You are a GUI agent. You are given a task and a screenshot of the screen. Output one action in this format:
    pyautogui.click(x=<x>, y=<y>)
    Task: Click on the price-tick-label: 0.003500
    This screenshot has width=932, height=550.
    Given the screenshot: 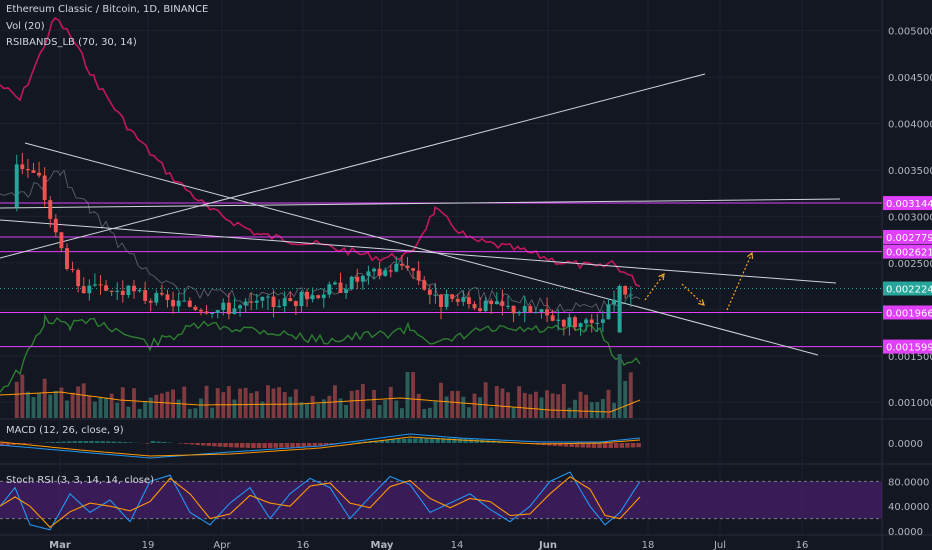 What is the action you would take?
    pyautogui.click(x=910, y=171)
    